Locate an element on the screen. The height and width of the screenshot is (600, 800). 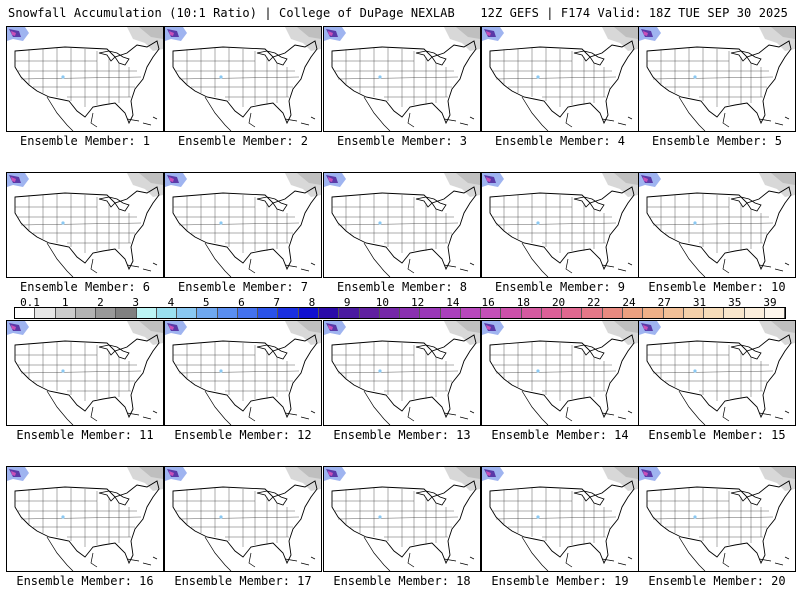
colorbar-tick-label: 14 is located at coordinates (453, 302).